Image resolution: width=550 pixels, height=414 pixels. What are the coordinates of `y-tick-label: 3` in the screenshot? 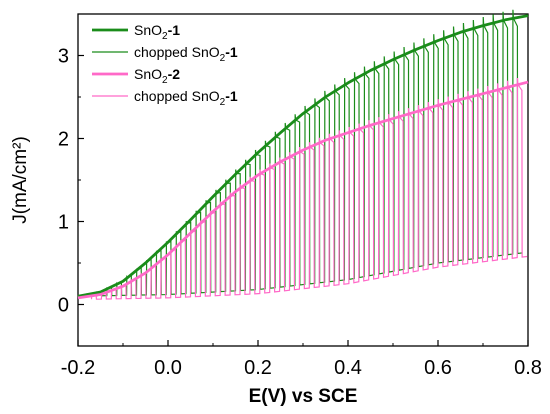 It's located at (63, 57).